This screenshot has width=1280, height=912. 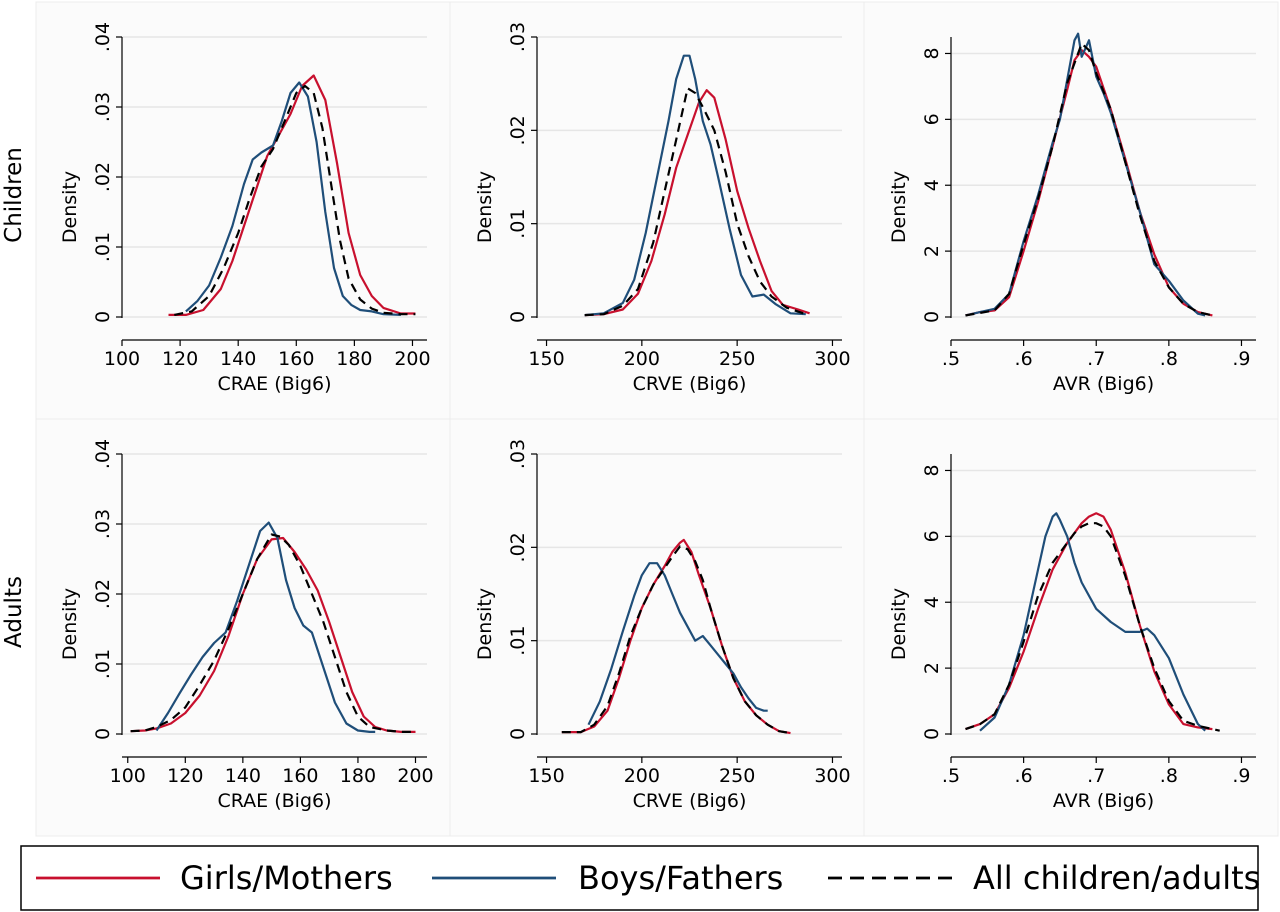 I want to click on chart-panel-2: 0 .01 .02 .03 150 200 250 300 CRVE (Big6) Density, so click(x=662, y=208).